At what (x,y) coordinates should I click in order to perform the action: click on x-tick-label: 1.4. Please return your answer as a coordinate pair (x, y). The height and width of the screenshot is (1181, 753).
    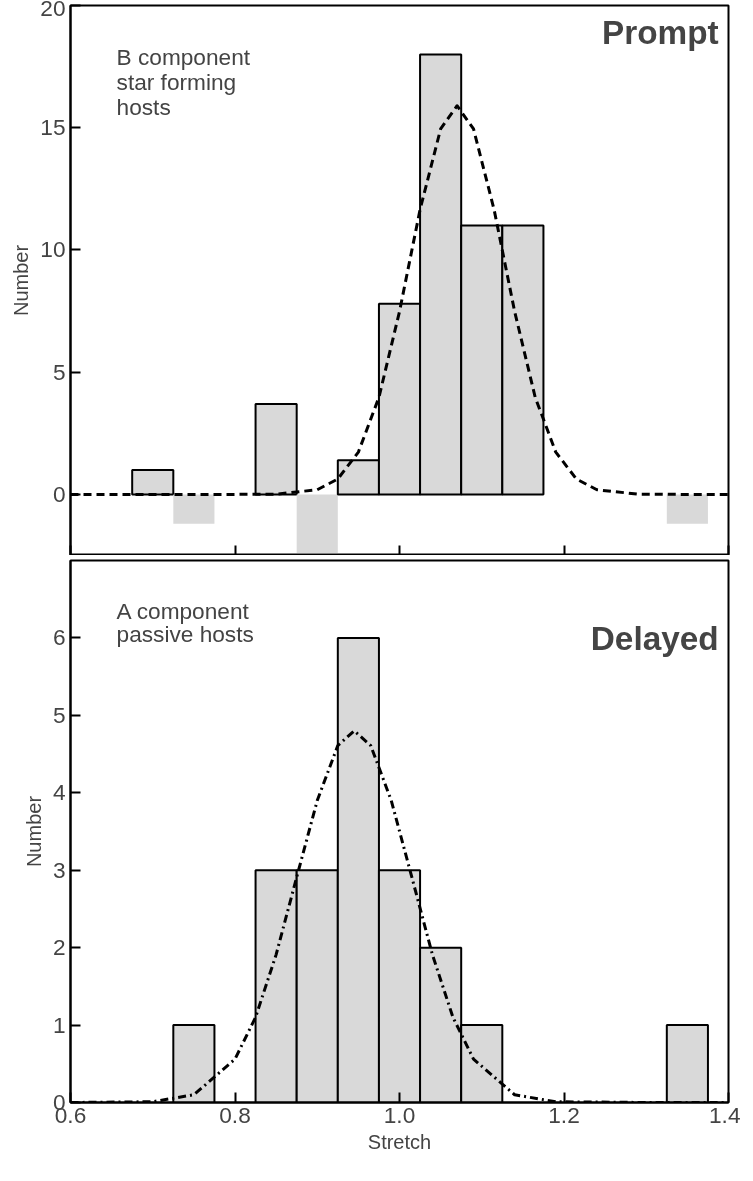
    Looking at the image, I should click on (725, 1114).